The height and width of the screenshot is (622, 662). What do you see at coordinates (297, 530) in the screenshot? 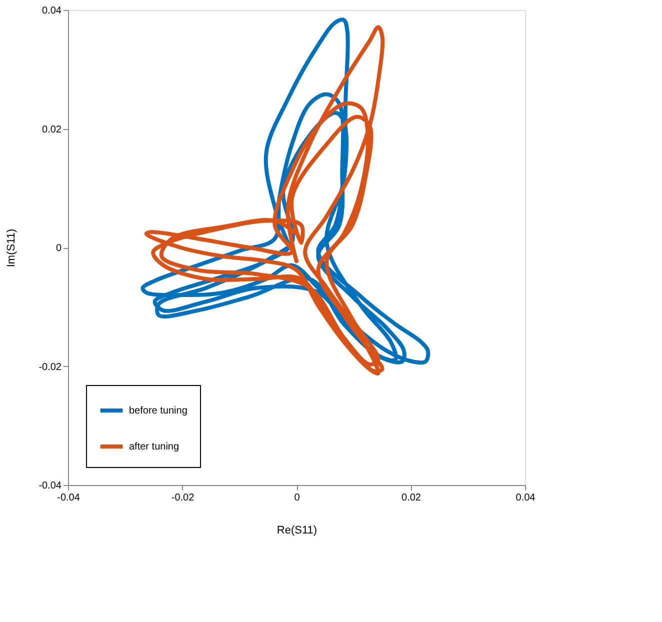
I see `x-axis-title: Re(S11)` at bounding box center [297, 530].